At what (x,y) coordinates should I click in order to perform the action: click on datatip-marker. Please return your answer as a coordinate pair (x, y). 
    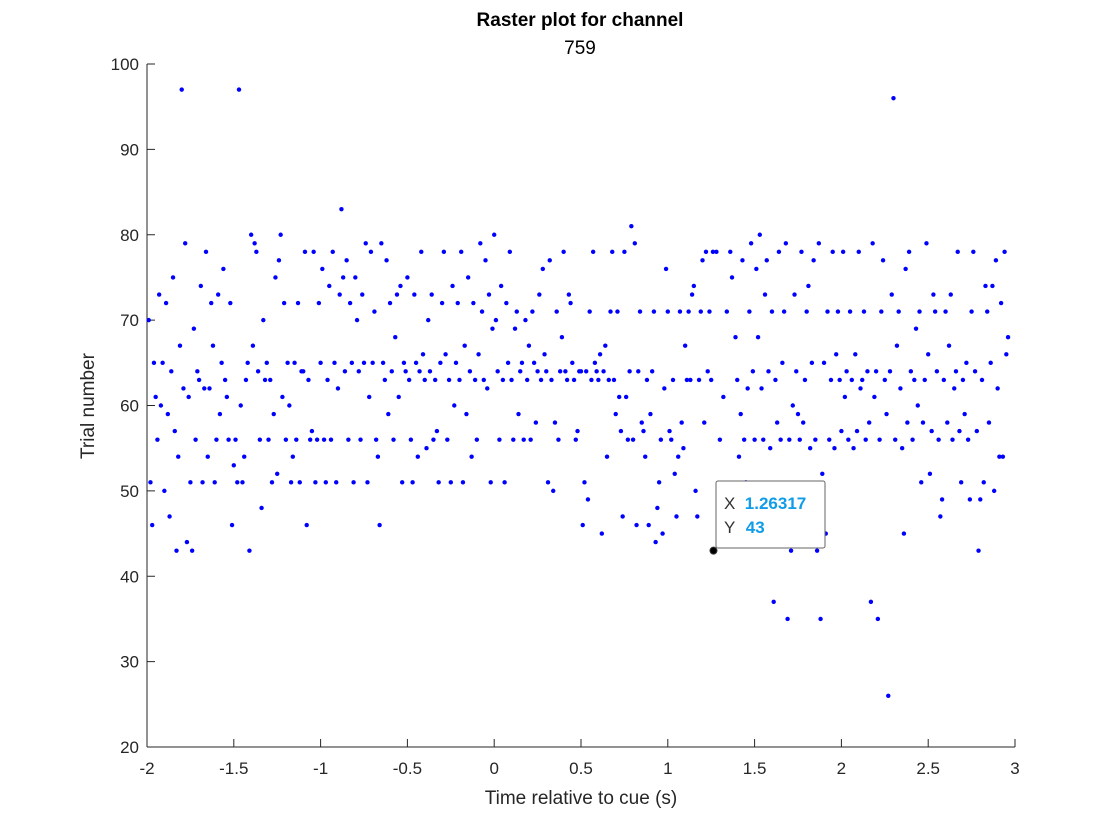
    Looking at the image, I should click on (713, 550).